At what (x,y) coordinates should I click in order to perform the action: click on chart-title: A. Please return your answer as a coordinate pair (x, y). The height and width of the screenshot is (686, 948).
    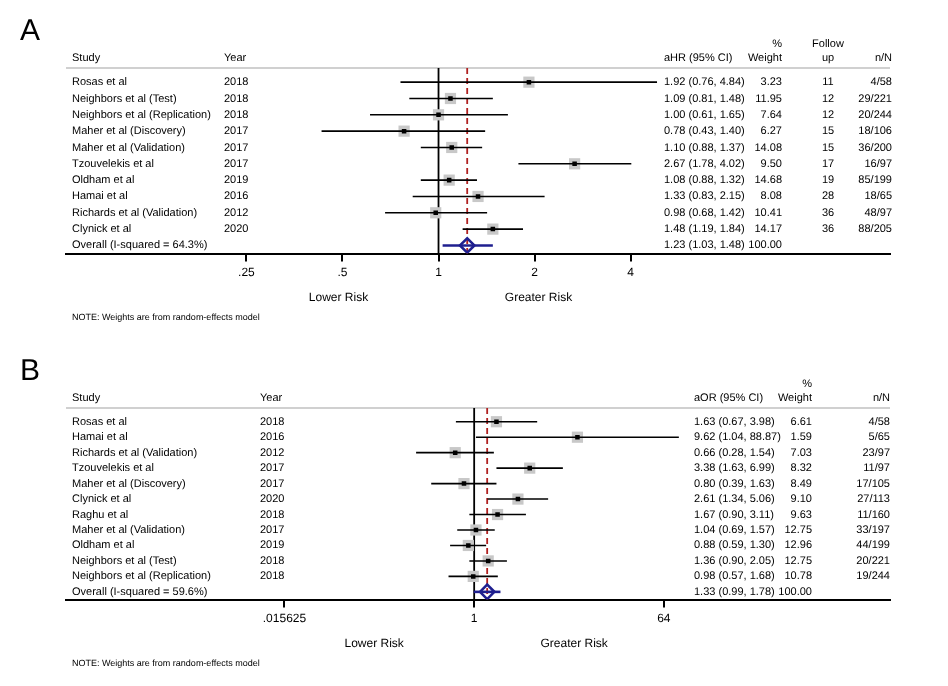
    Looking at the image, I should click on (30, 31).